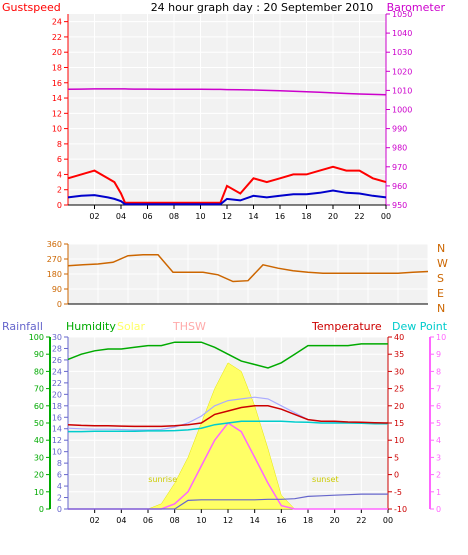  Describe the element at coordinates (438, 406) in the screenshot. I see `uv-axis-tick-label: 6` at that location.